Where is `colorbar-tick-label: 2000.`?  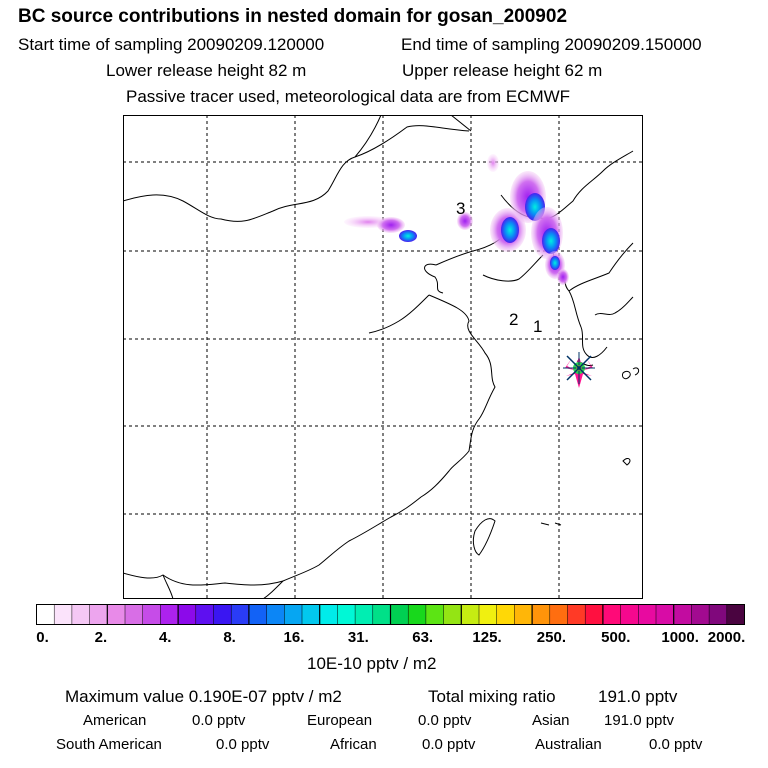
colorbar-tick-label: 2000. is located at coordinates (726, 637).